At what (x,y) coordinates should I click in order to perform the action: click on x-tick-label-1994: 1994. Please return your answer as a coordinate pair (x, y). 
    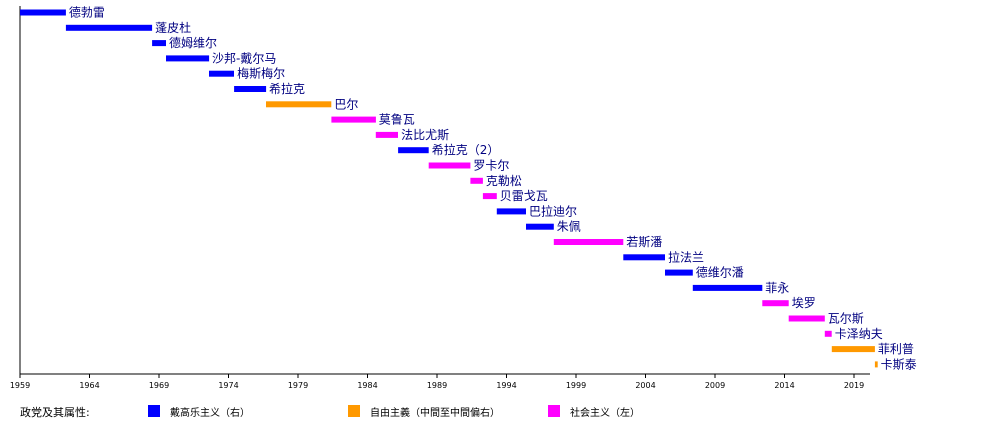
    Looking at the image, I should click on (506, 385).